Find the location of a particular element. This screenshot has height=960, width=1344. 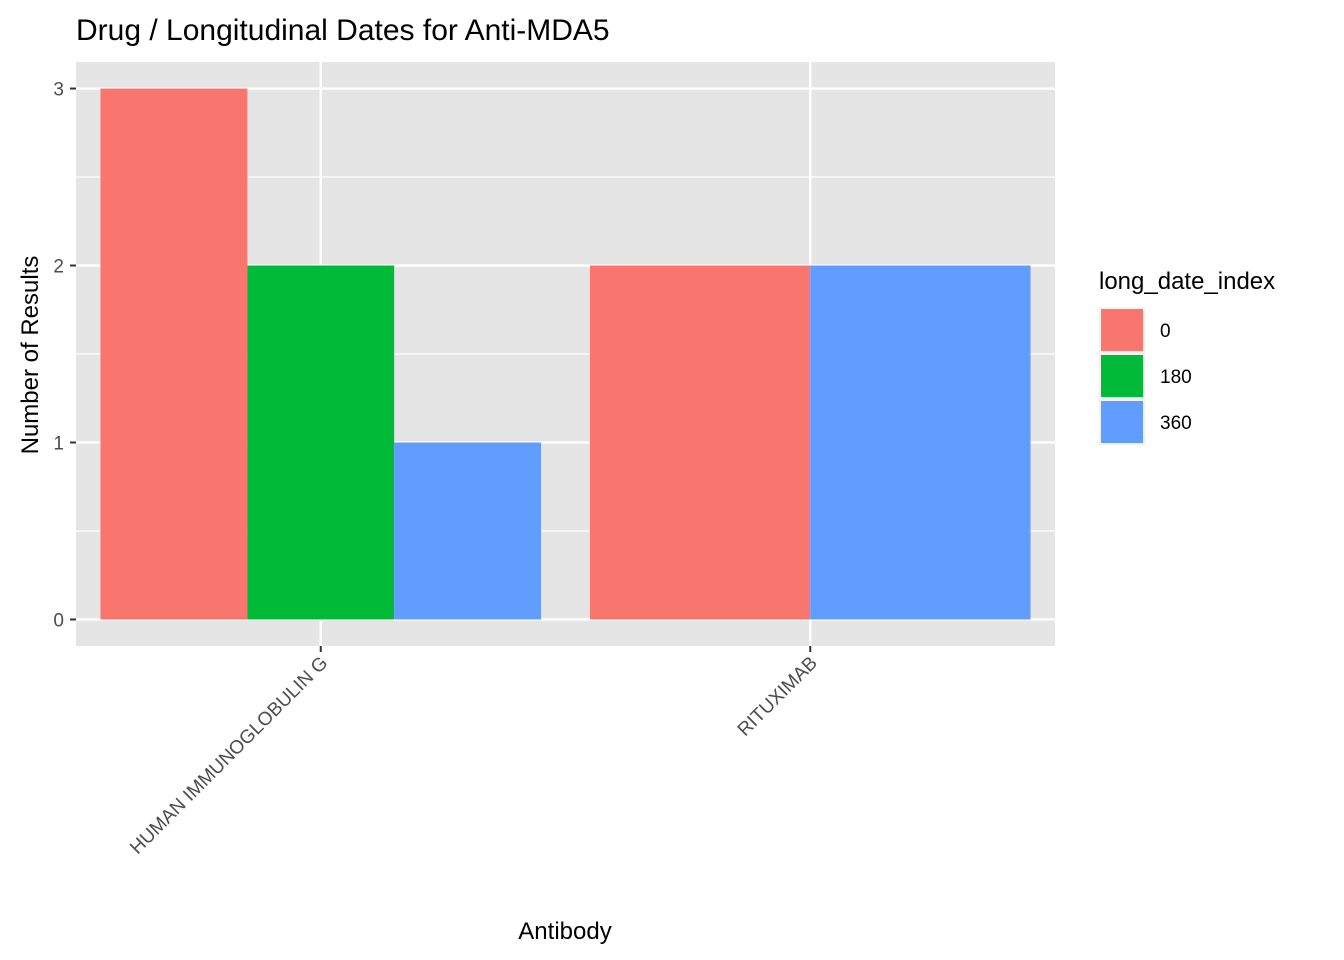

legend-label: 360 is located at coordinates (1176, 423).